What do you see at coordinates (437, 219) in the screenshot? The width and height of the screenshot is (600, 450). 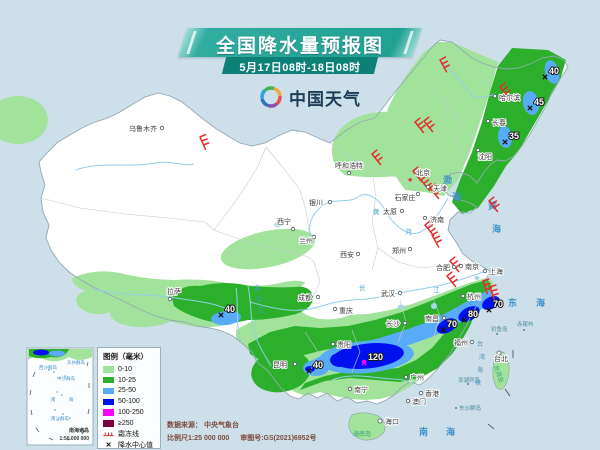 I see `city-label: 济南` at bounding box center [437, 219].